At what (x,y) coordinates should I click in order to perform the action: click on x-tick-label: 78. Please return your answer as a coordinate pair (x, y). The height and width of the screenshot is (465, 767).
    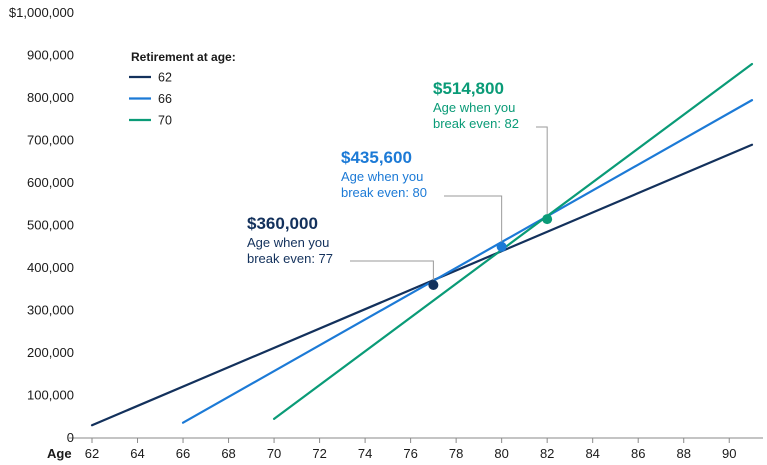
    Looking at the image, I should click on (456, 453).